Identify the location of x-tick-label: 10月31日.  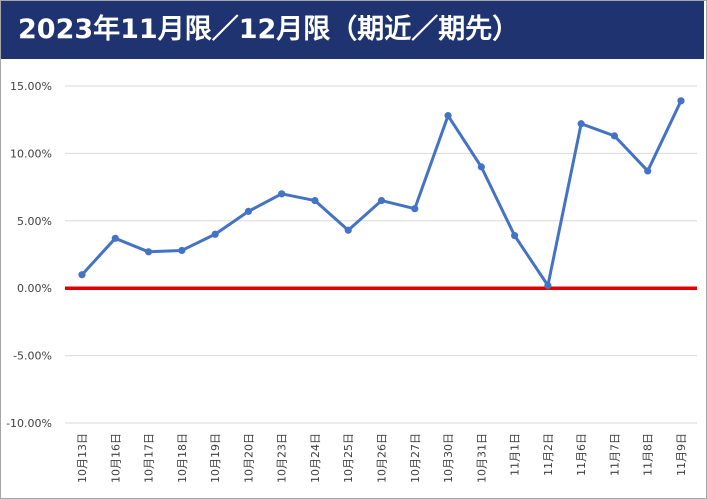
(481, 458).